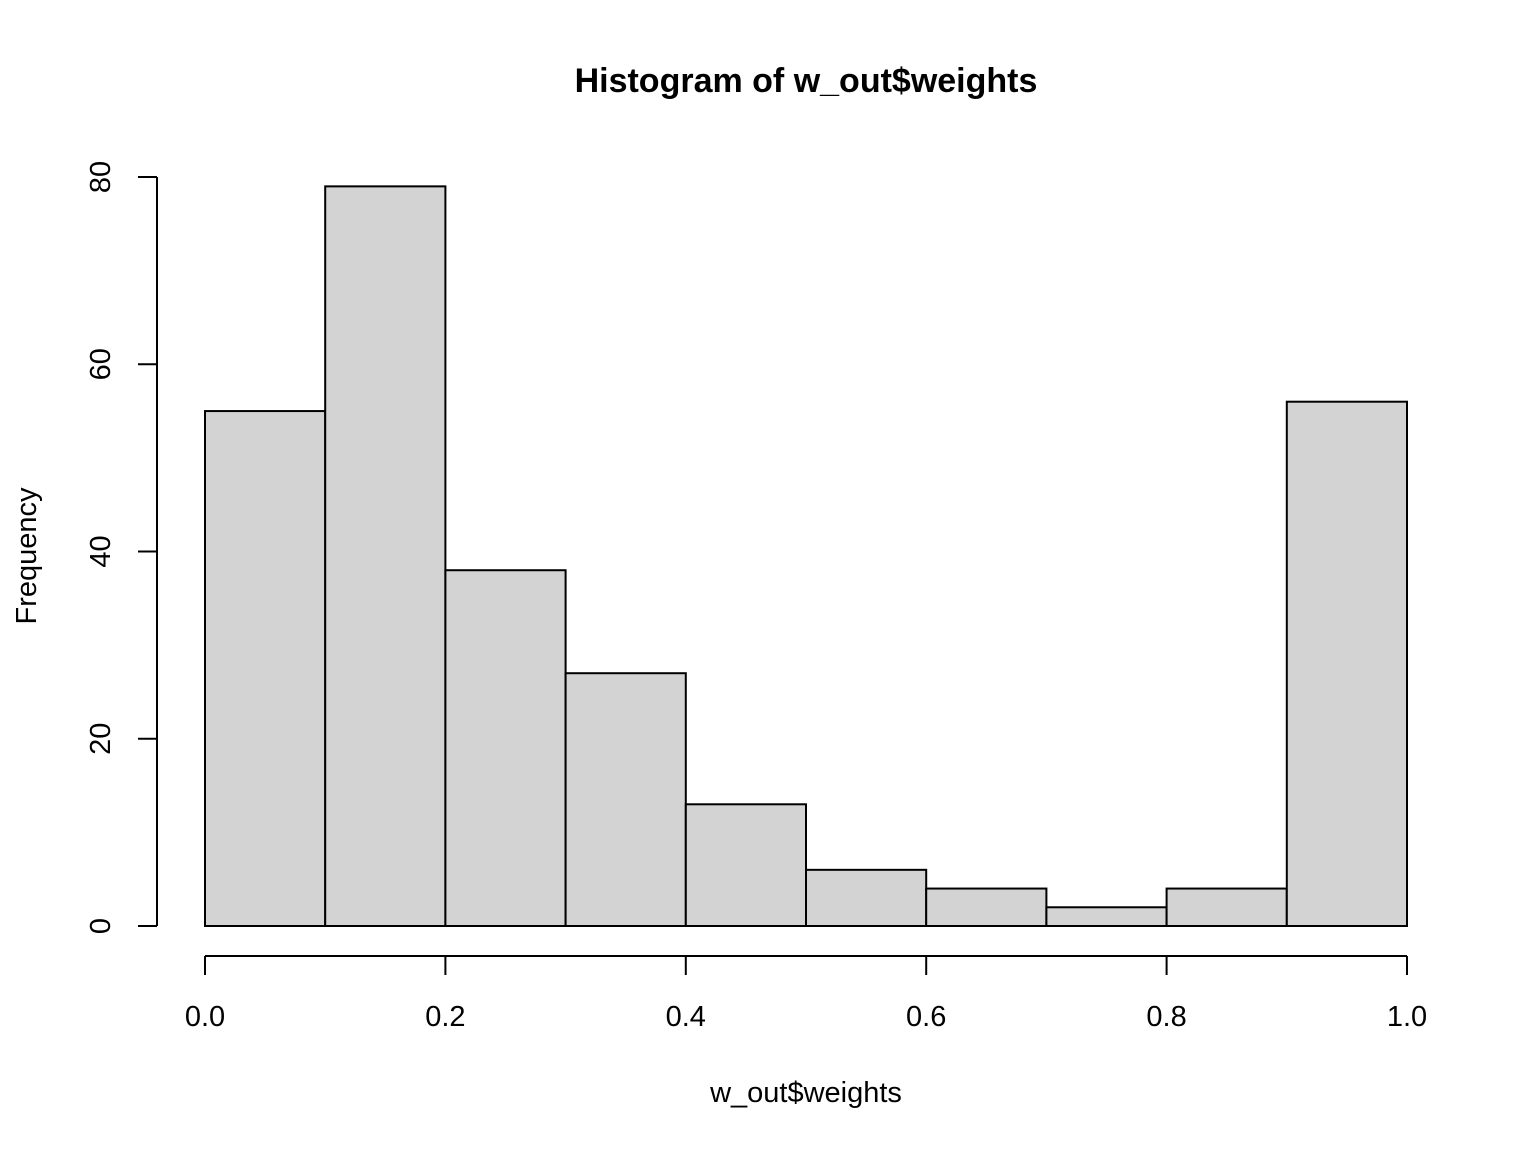 This screenshot has height=1157, width=1536. I want to click on x-tick-label: 0.0, so click(205, 1017).